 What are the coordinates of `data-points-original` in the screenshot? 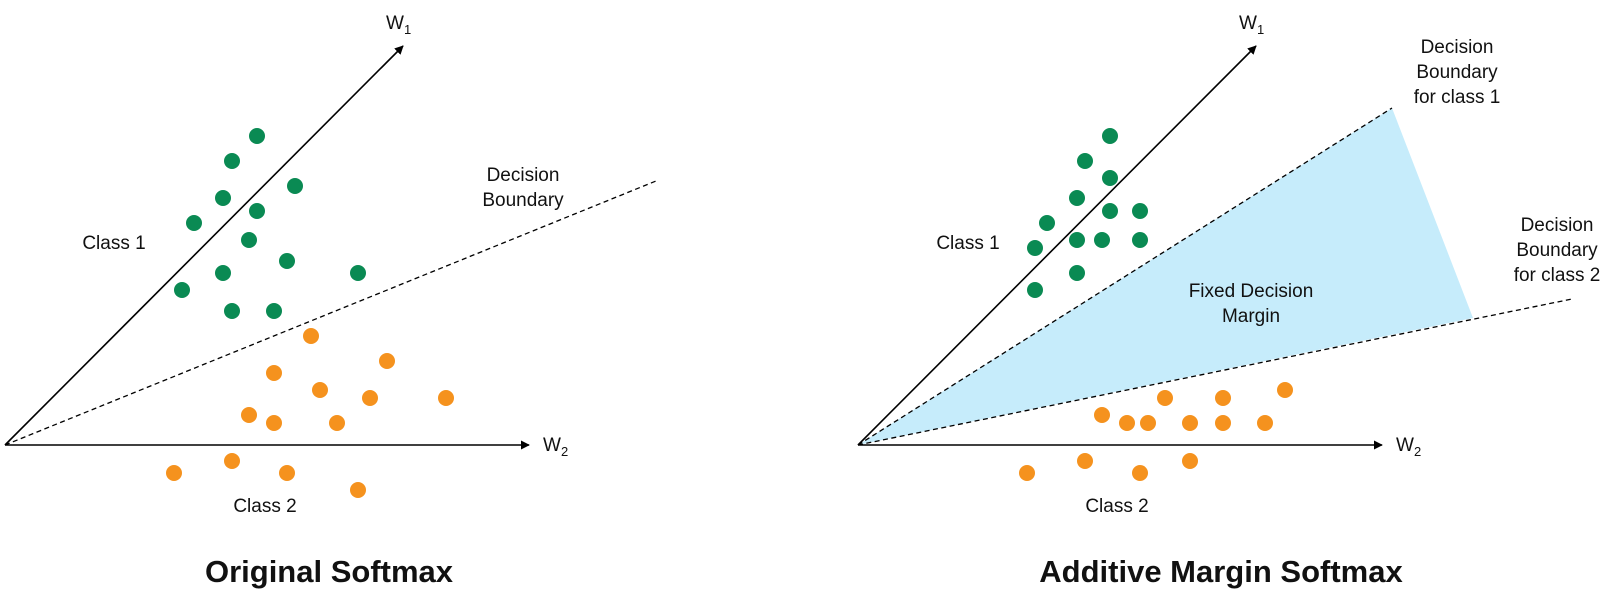 It's located at (310, 313).